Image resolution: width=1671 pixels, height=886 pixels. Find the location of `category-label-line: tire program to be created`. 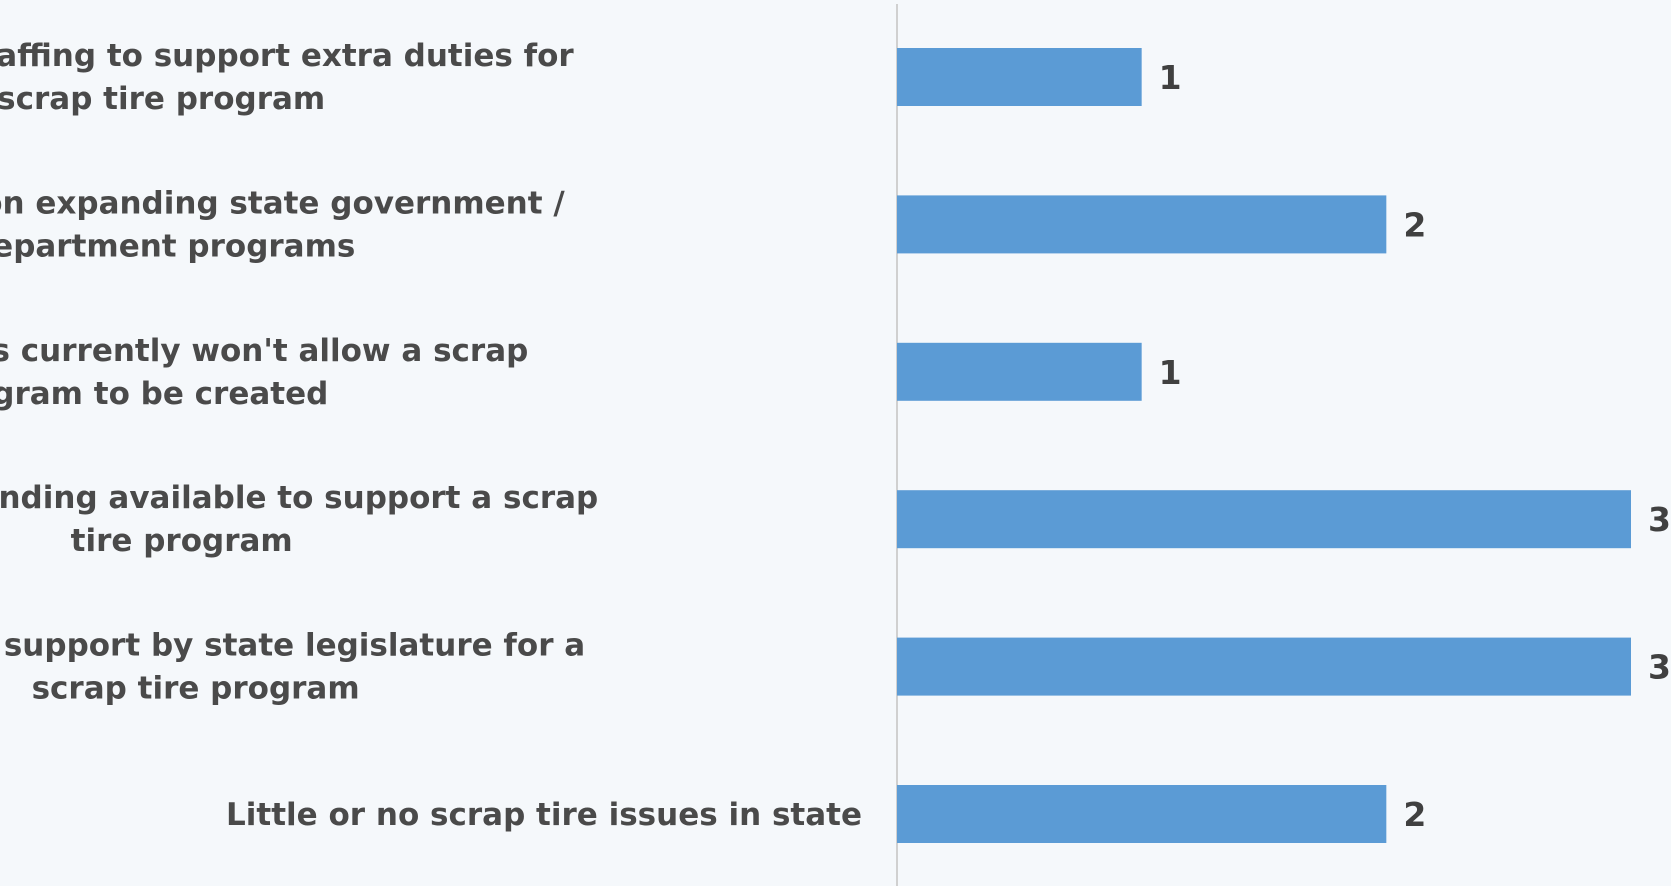

category-label-line: tire program to be created is located at coordinates (164, 394).